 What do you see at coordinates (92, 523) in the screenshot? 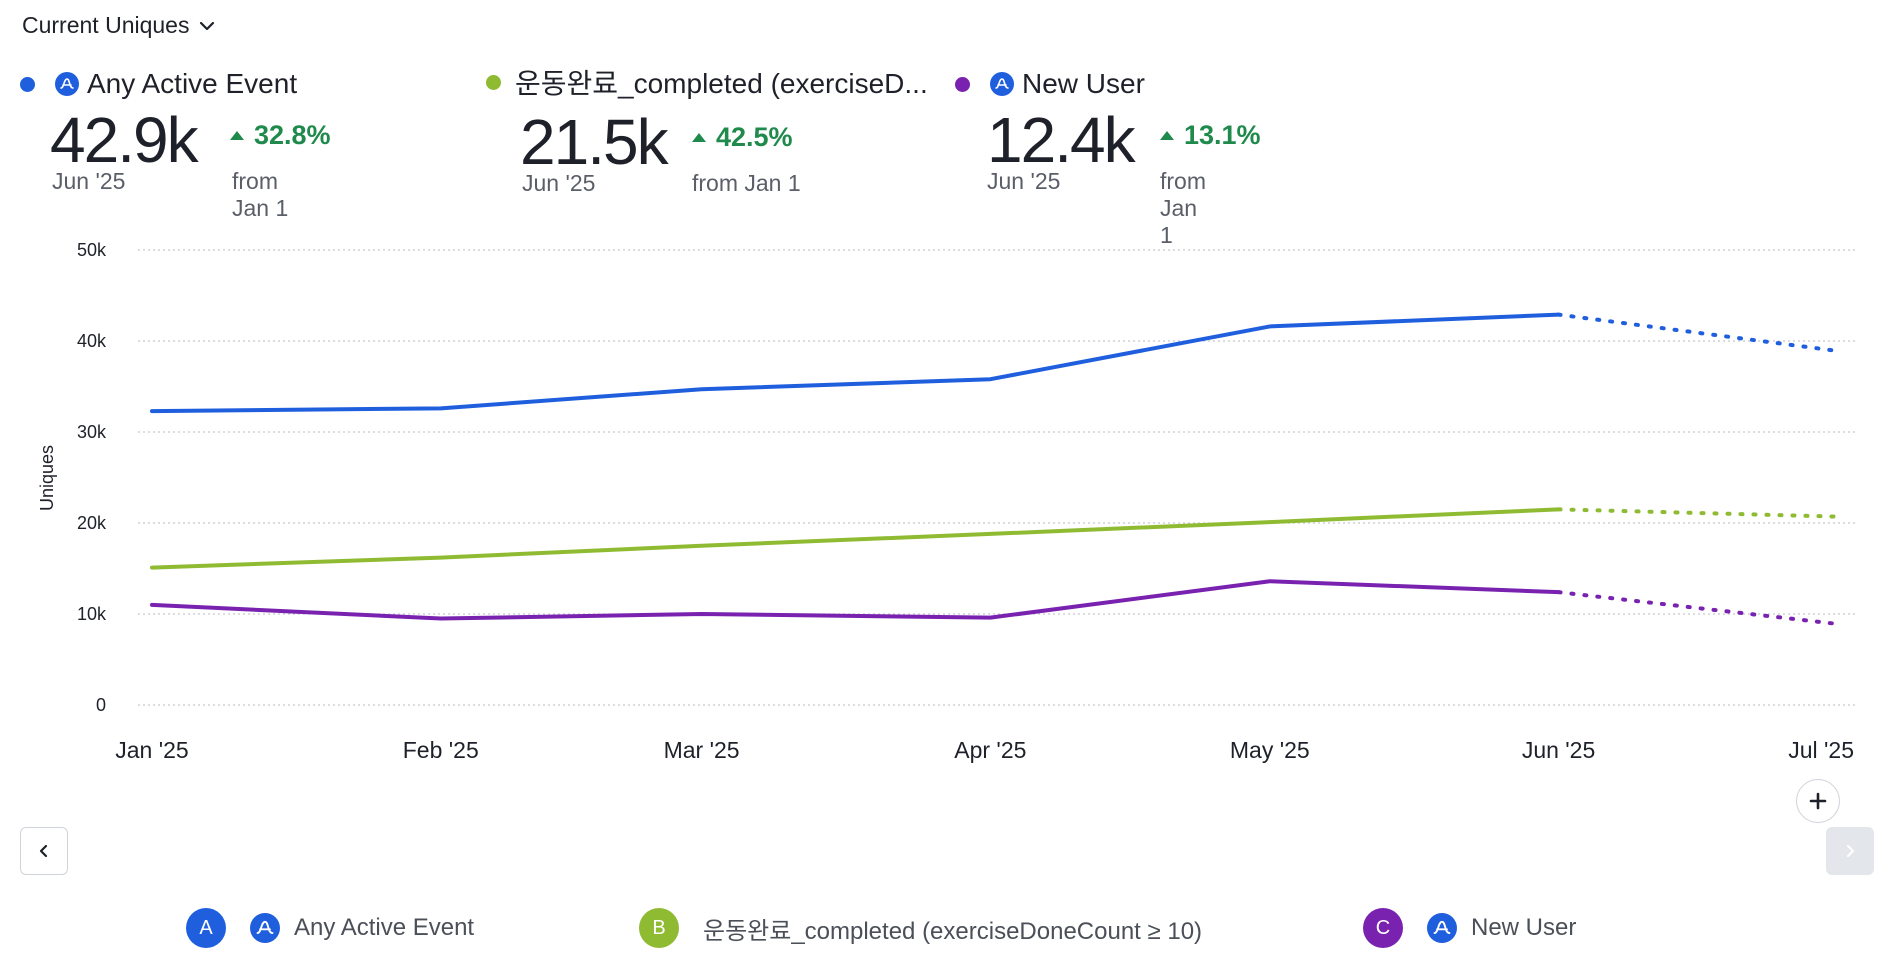
I see `y-tick-label: 20k` at bounding box center [92, 523].